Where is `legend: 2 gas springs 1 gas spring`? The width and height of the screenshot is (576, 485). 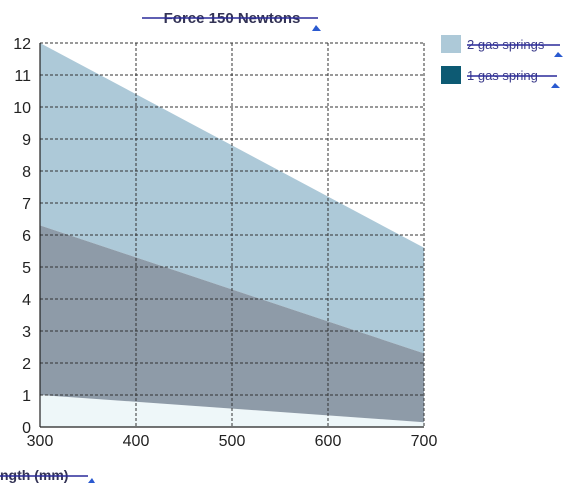 legend: 2 gas springs 1 gas spring is located at coordinates (502, 61).